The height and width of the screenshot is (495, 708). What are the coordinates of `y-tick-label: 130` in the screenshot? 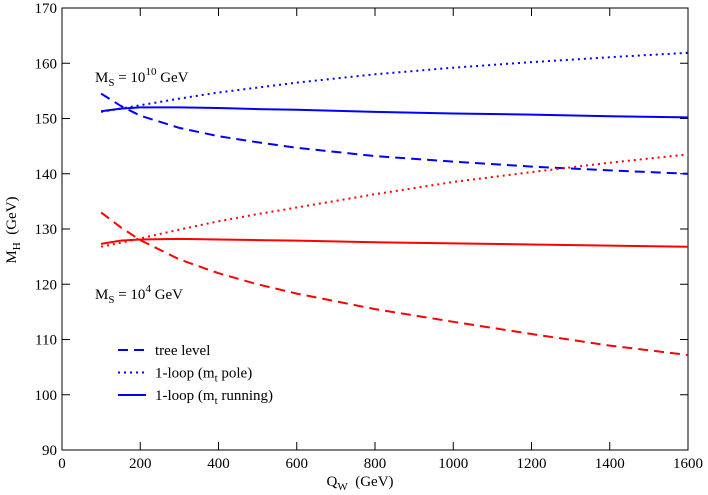 It's located at (46, 230).